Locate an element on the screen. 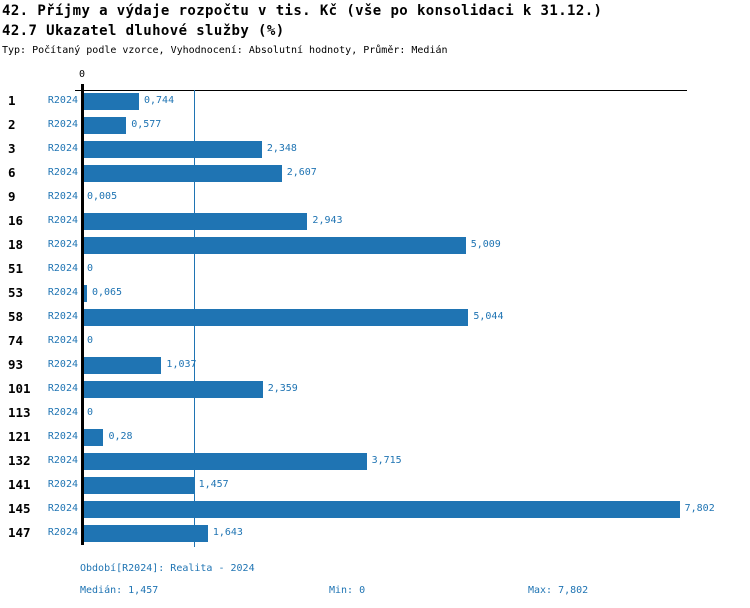  row-category-label: 132 is located at coordinates (19, 460).